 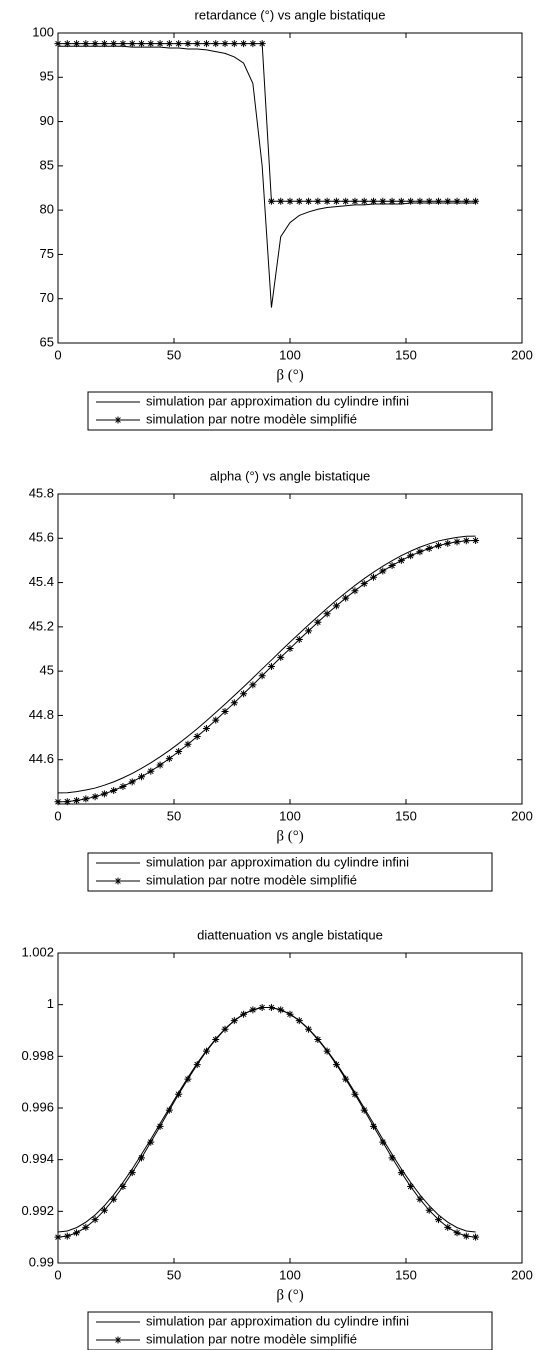 What do you see at coordinates (290, 815) in the screenshot?
I see `x-tick-label: 100` at bounding box center [290, 815].